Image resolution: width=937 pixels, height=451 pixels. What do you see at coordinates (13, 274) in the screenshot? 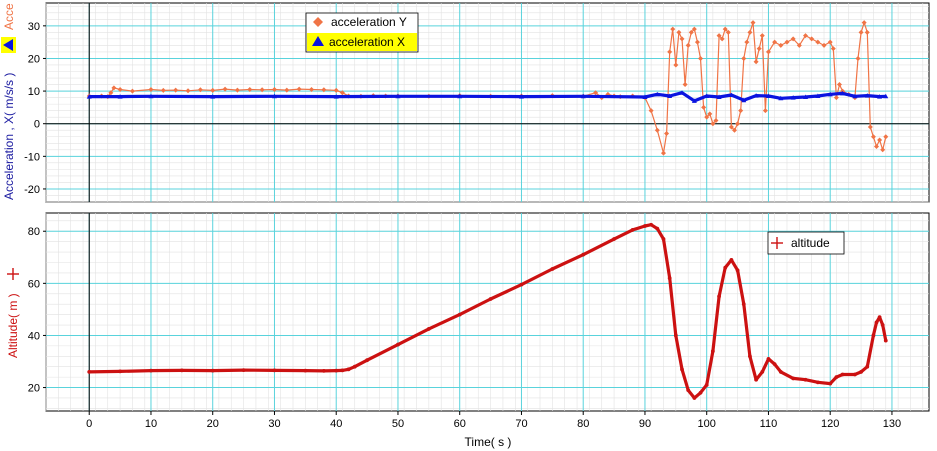
I see `altitude-axis-marker-icon` at bounding box center [13, 274].